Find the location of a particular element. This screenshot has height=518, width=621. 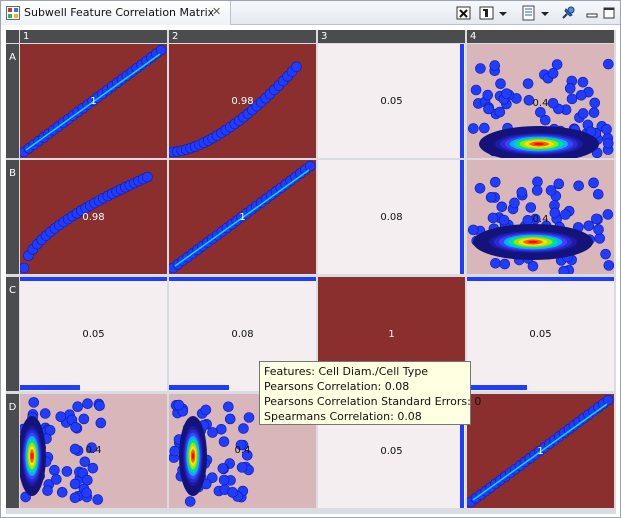

matrix-corner is located at coordinates (12, 36).